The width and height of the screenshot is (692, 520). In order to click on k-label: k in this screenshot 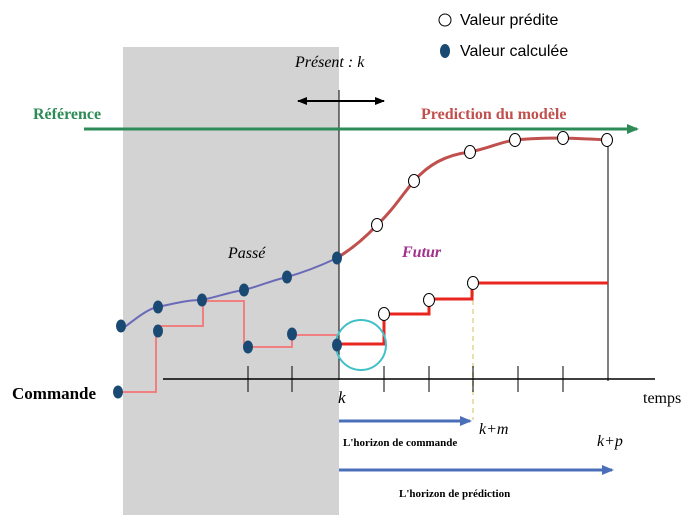, I will do `click(342, 397)`.